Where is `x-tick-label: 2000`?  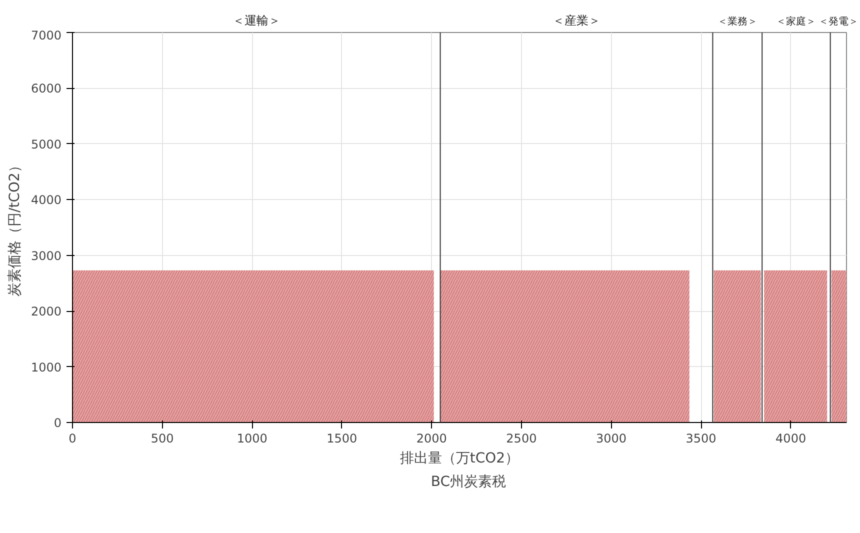
x-tick-label: 2000 is located at coordinates (431, 439).